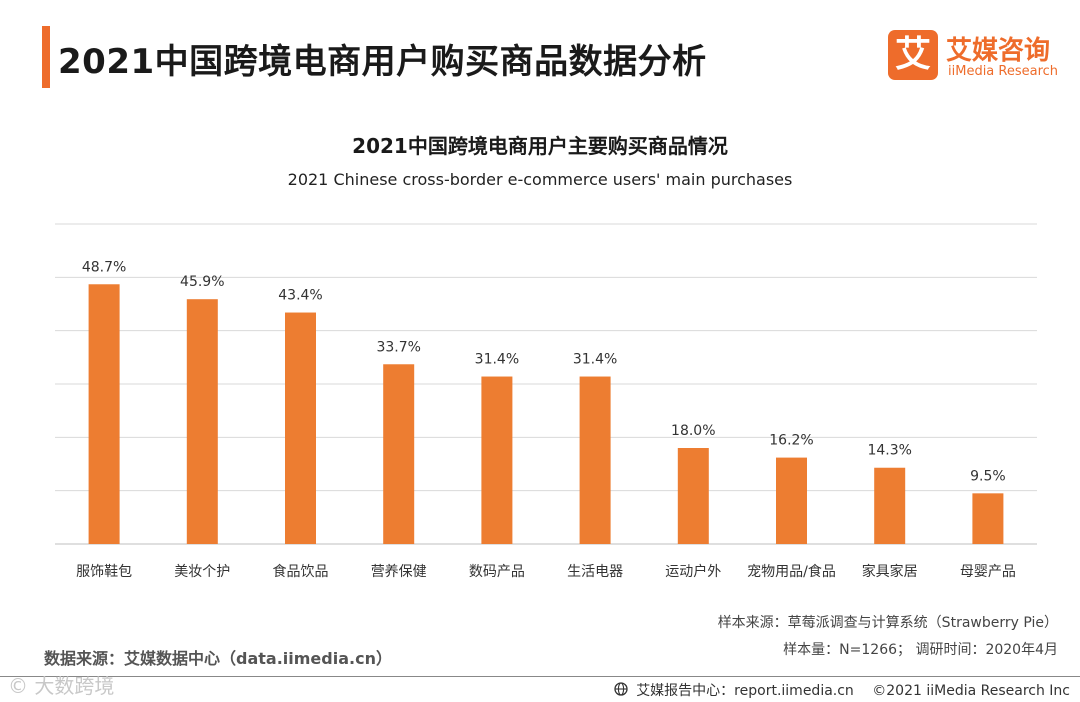 This screenshot has width=1080, height=702. What do you see at coordinates (398, 347) in the screenshot?
I see `data-label-4: 33.7%` at bounding box center [398, 347].